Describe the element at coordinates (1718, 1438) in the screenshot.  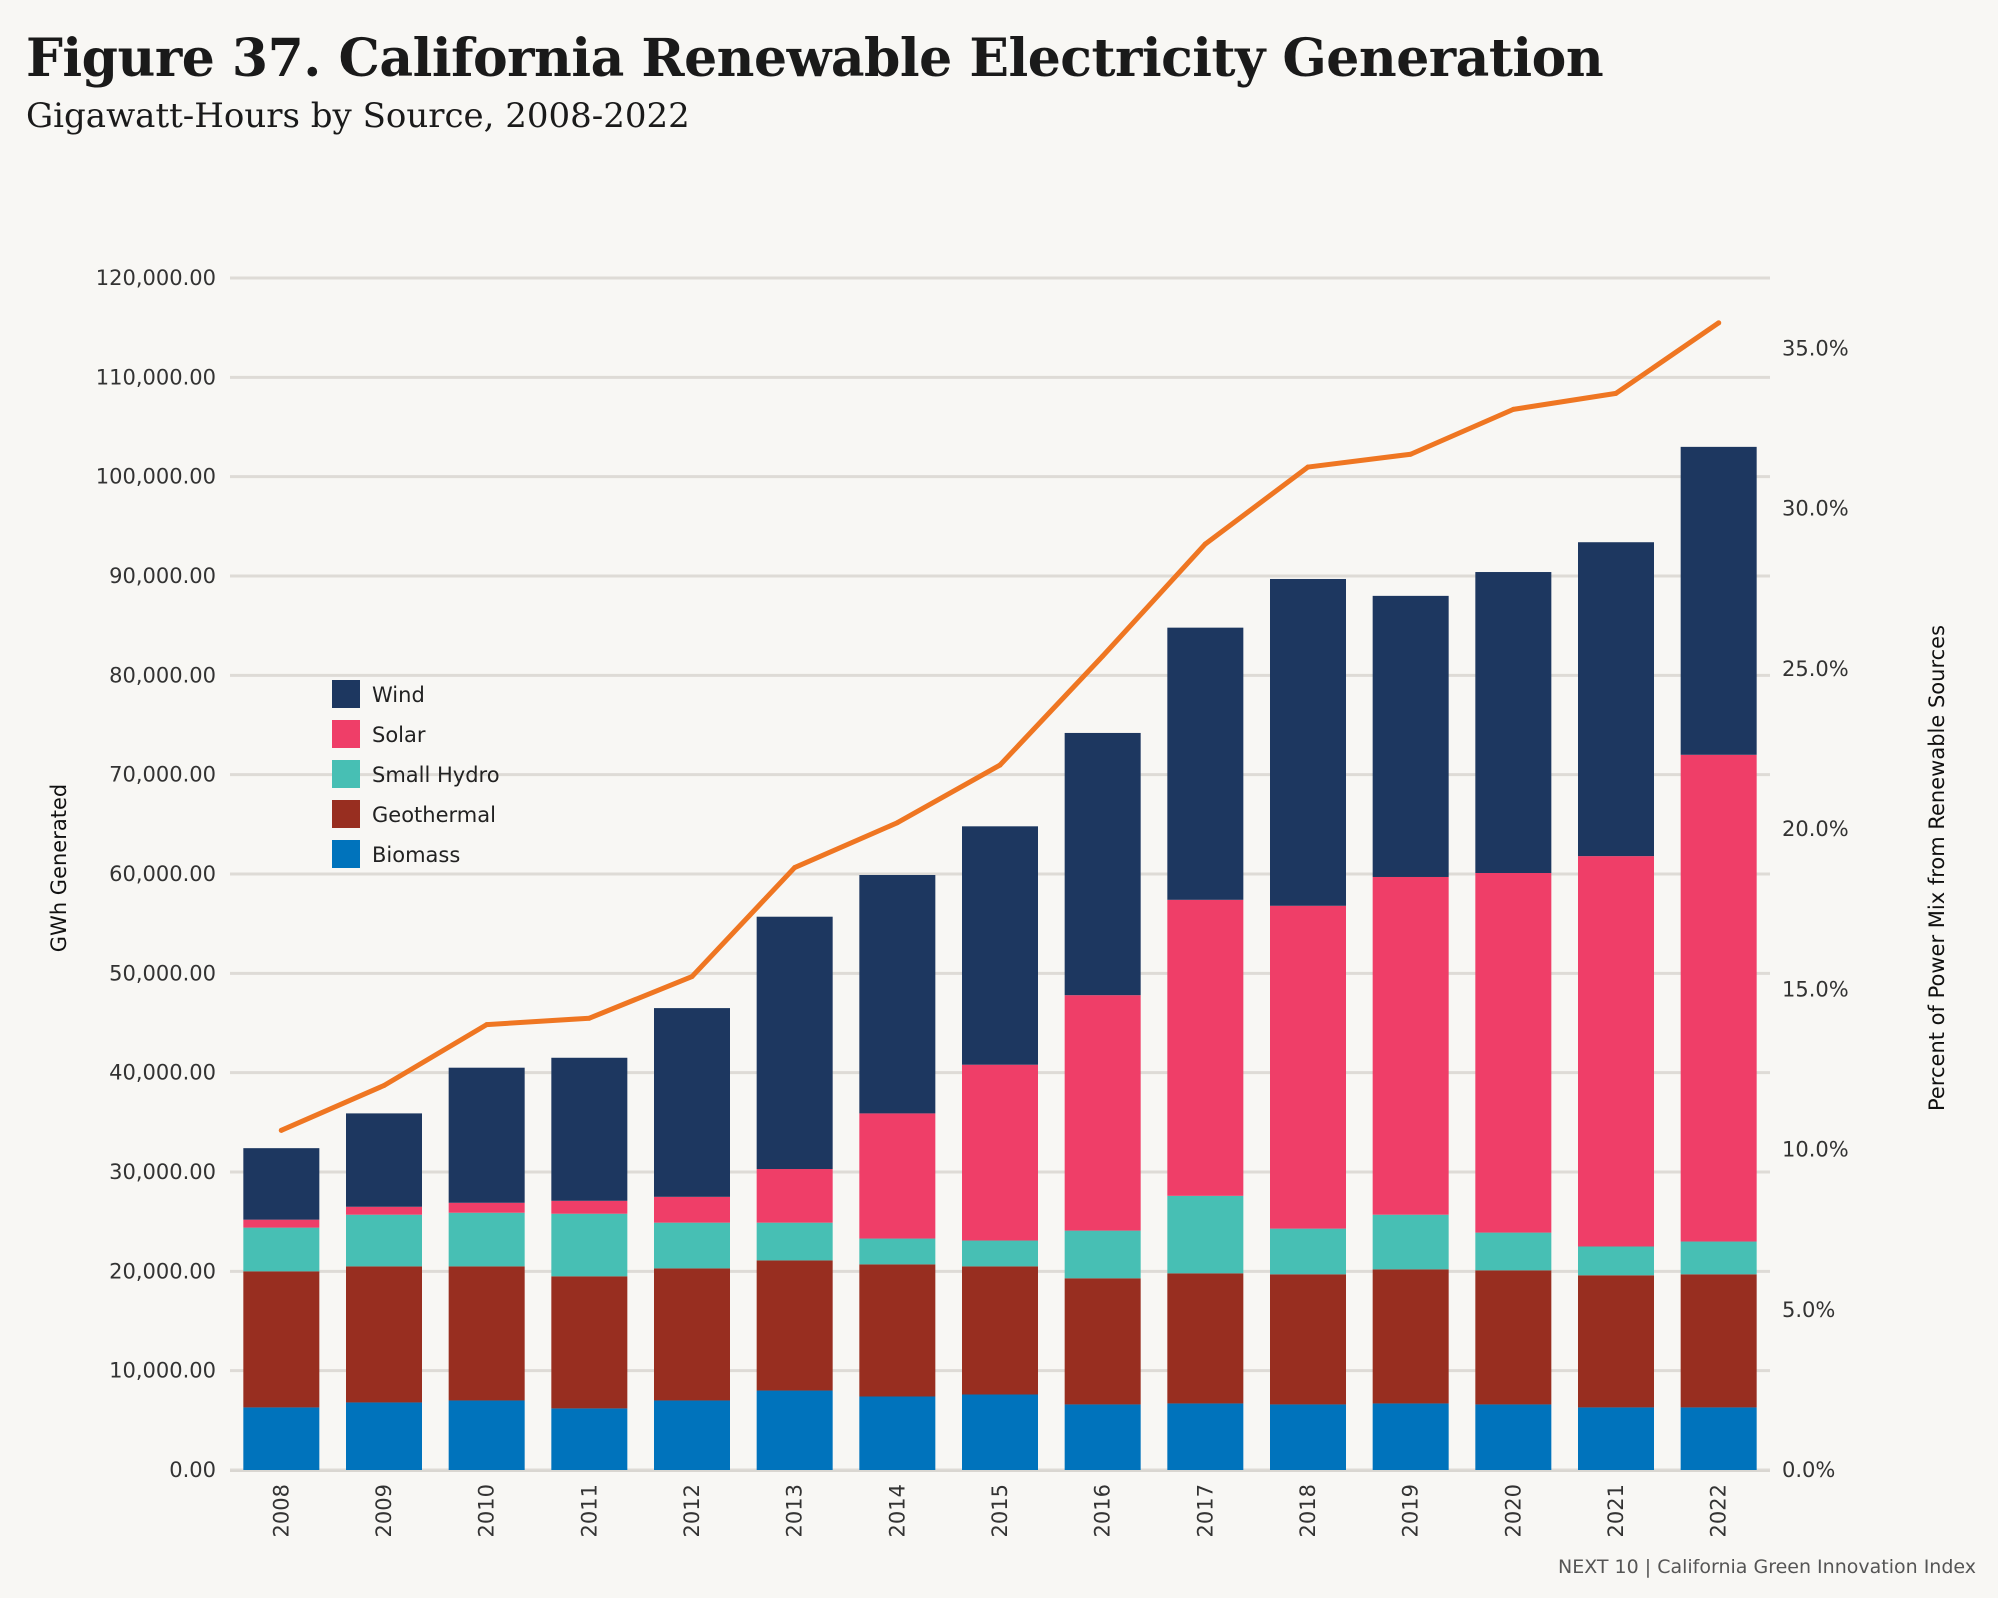
I see `bar-biomass-2022` at that location.